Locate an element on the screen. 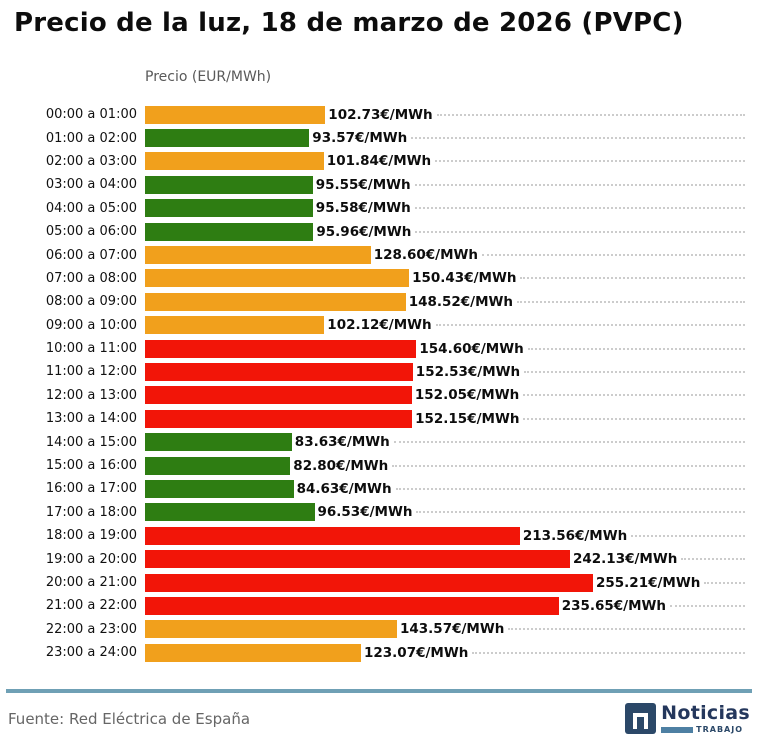 The image size is (758, 755). bar-track: 152.05€/MWh is located at coordinates (445, 395).